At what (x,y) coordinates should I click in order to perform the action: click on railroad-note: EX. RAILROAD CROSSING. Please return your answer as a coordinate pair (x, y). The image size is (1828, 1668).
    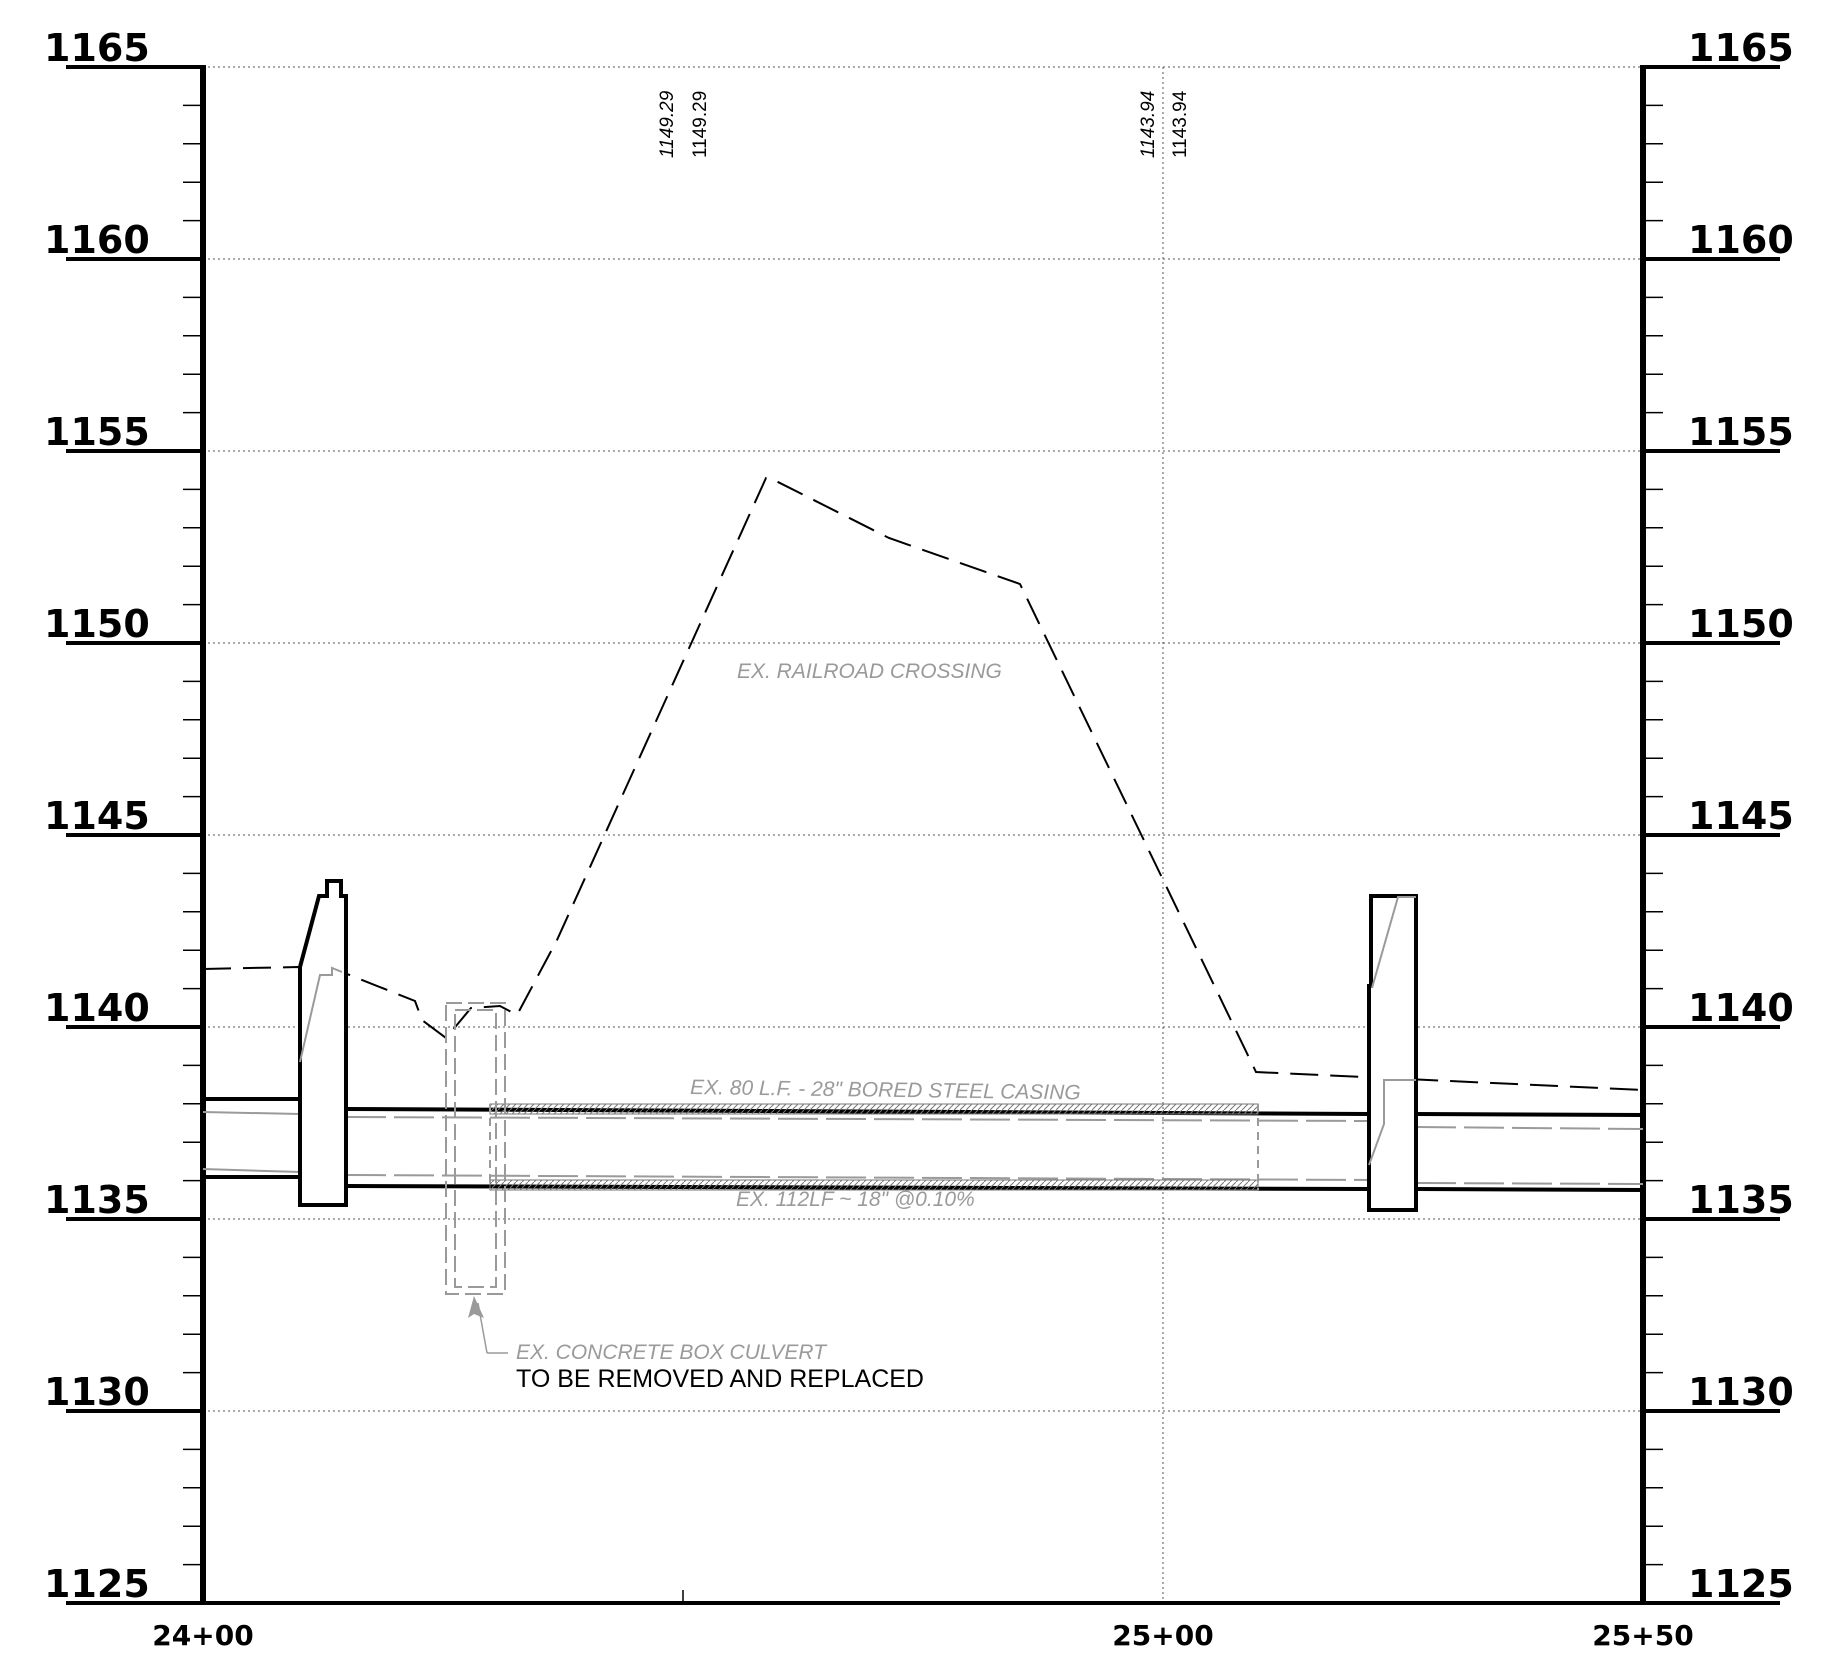
    Looking at the image, I should click on (869, 671).